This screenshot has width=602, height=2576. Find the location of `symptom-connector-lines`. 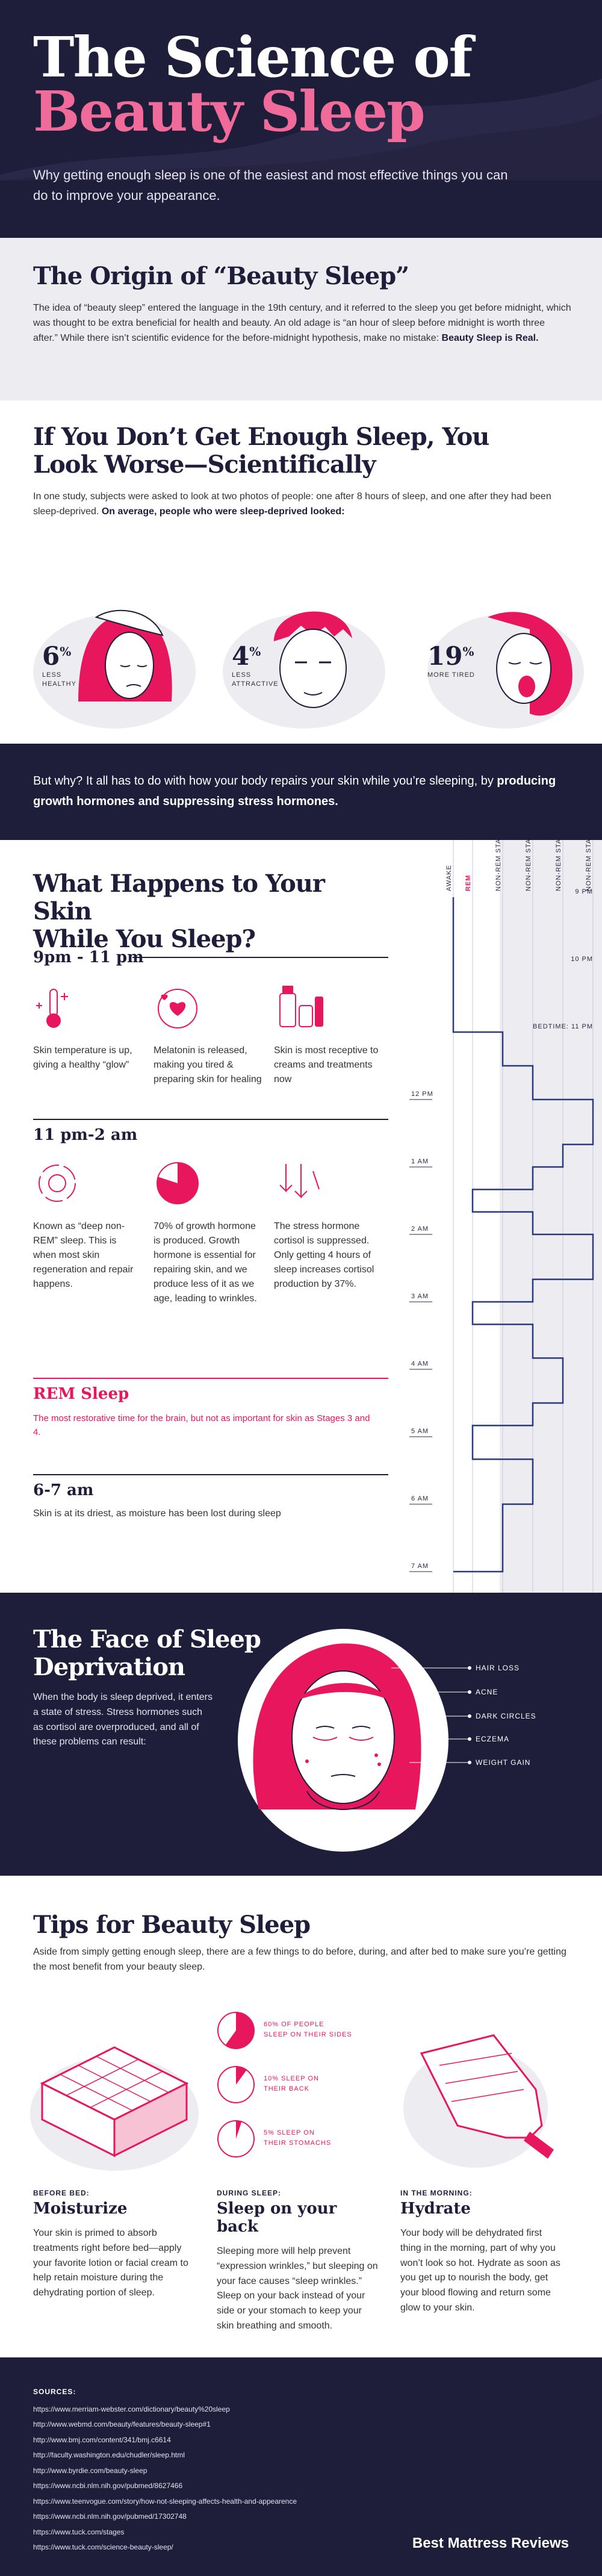

symptom-connector-lines is located at coordinates (431, 1715).